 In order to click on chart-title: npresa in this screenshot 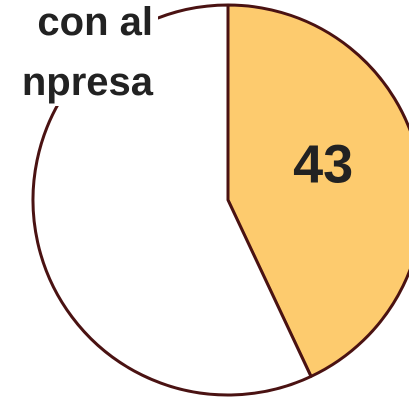, I will do `click(88, 82)`.